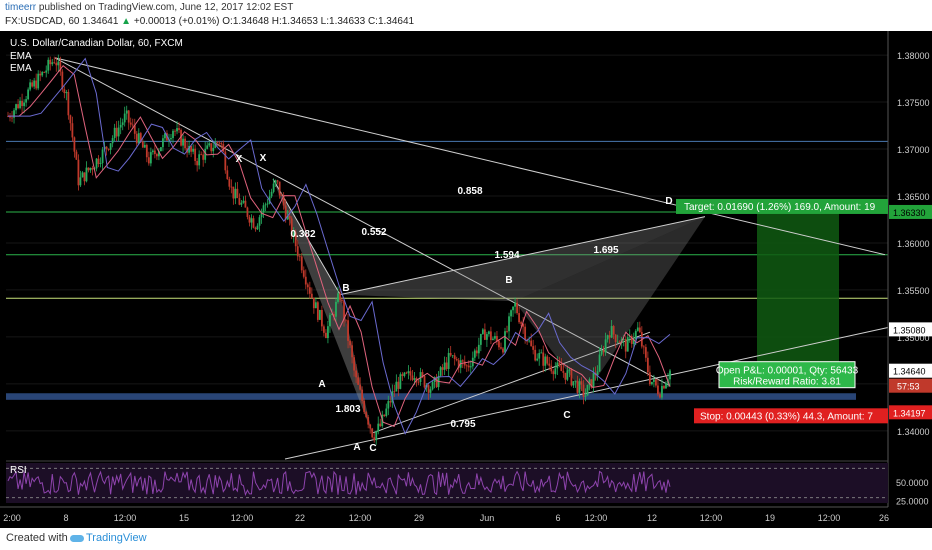 The image size is (932, 550). What do you see at coordinates (910, 279) in the screenshot?
I see `price-axis` at bounding box center [910, 279].